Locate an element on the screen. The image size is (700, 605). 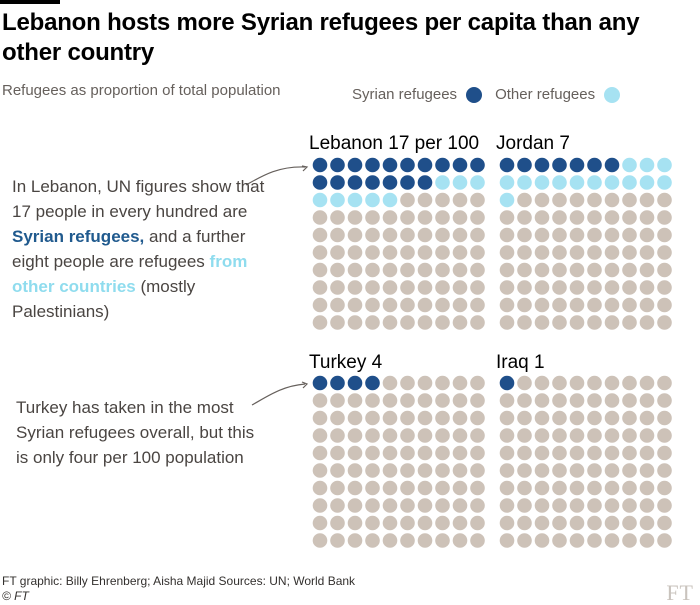
annotation-arrowhead-turkey is located at coordinates (305, 385).